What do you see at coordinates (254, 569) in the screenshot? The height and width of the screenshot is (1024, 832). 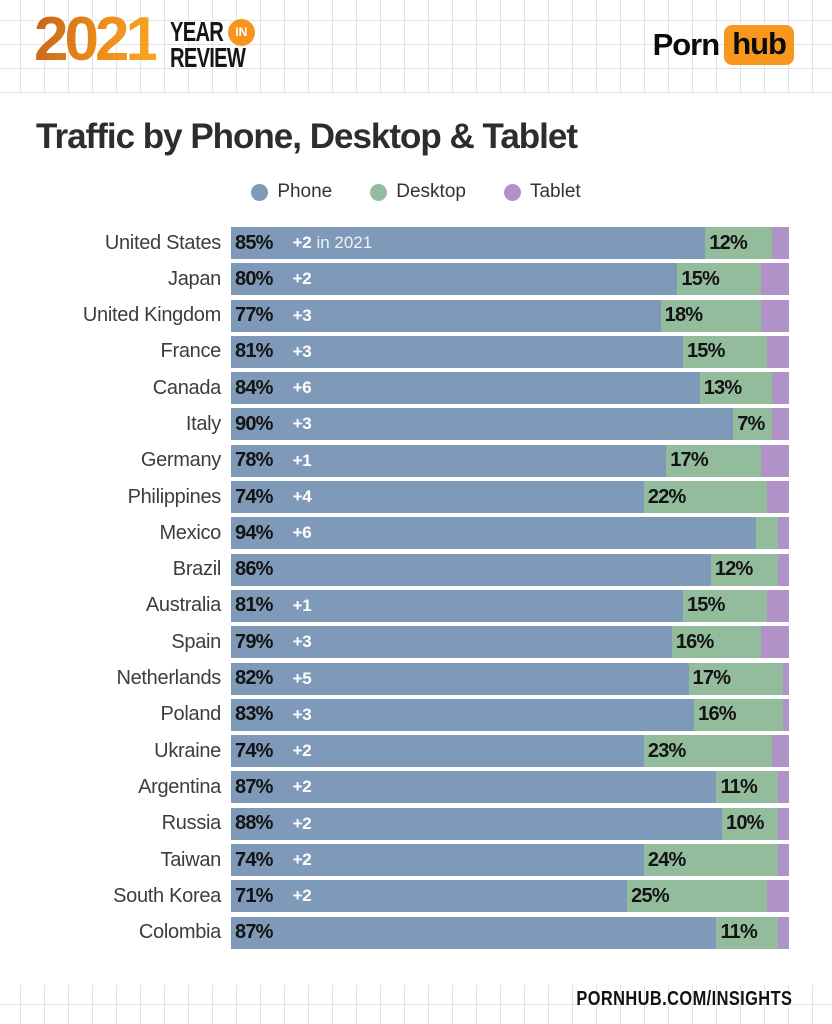 I see `phone-percent-label: 86%` at bounding box center [254, 569].